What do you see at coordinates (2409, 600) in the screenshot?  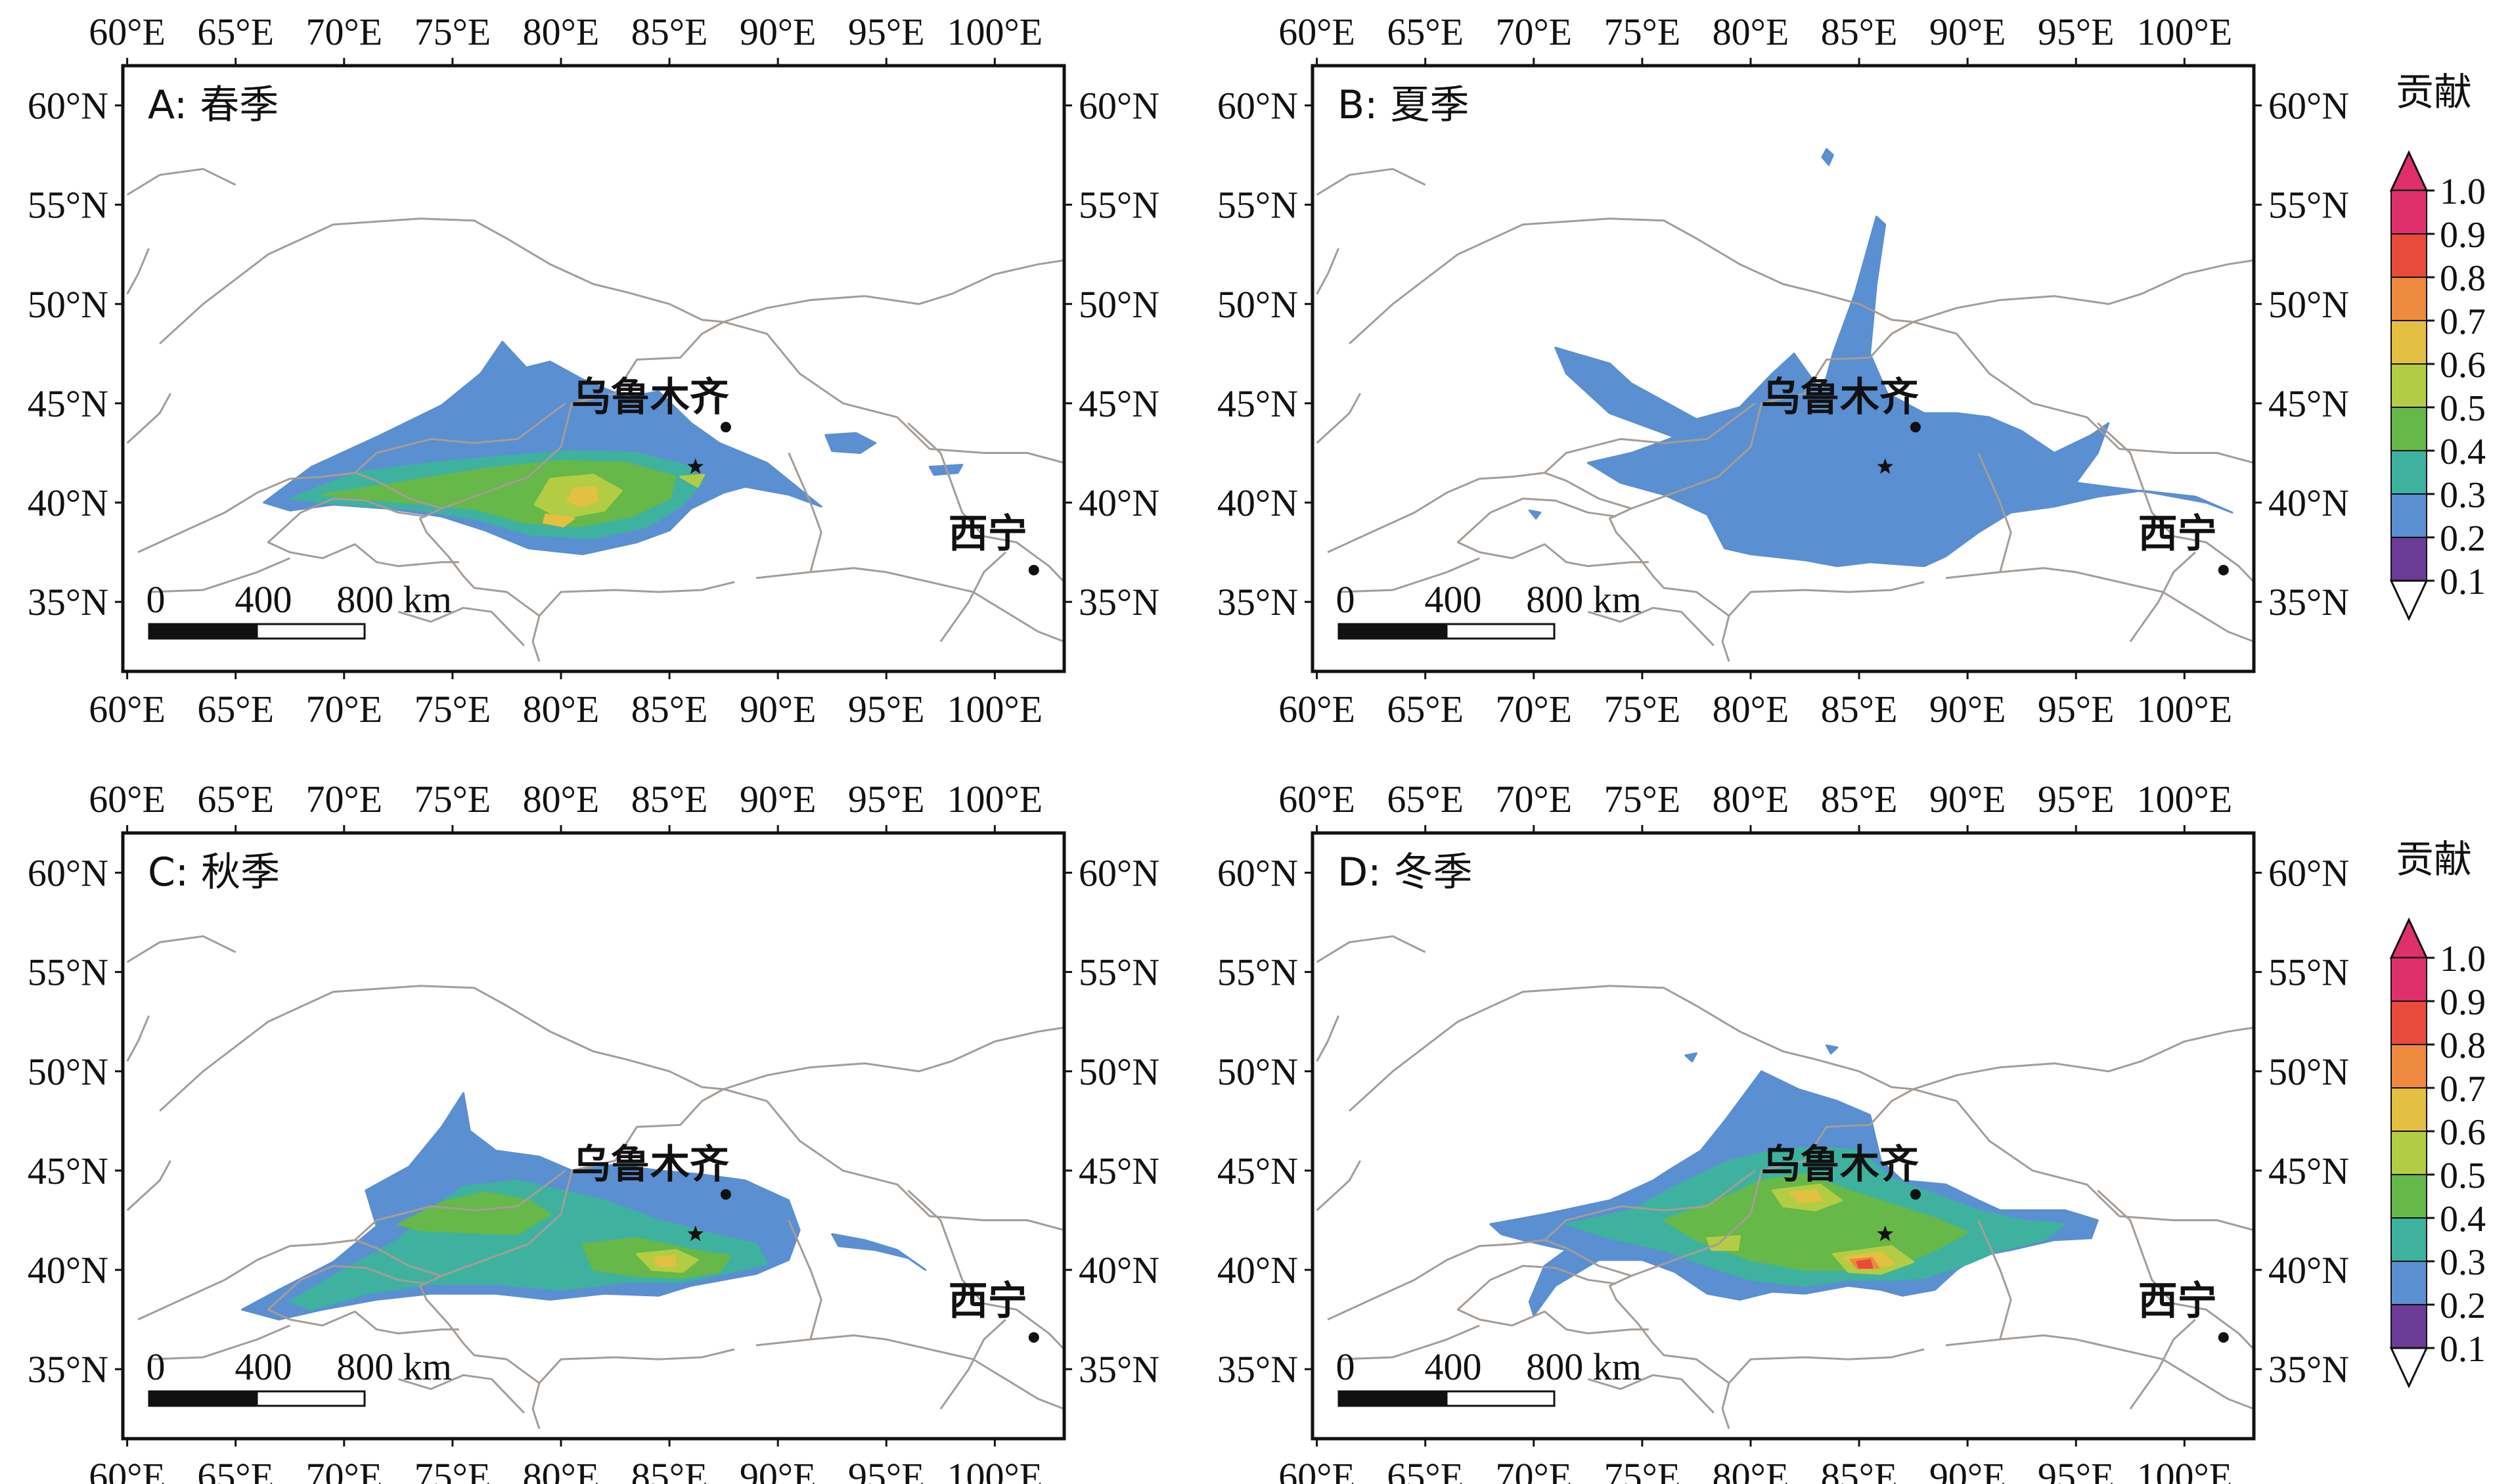 I see `colorbar-min-arrow` at bounding box center [2409, 600].